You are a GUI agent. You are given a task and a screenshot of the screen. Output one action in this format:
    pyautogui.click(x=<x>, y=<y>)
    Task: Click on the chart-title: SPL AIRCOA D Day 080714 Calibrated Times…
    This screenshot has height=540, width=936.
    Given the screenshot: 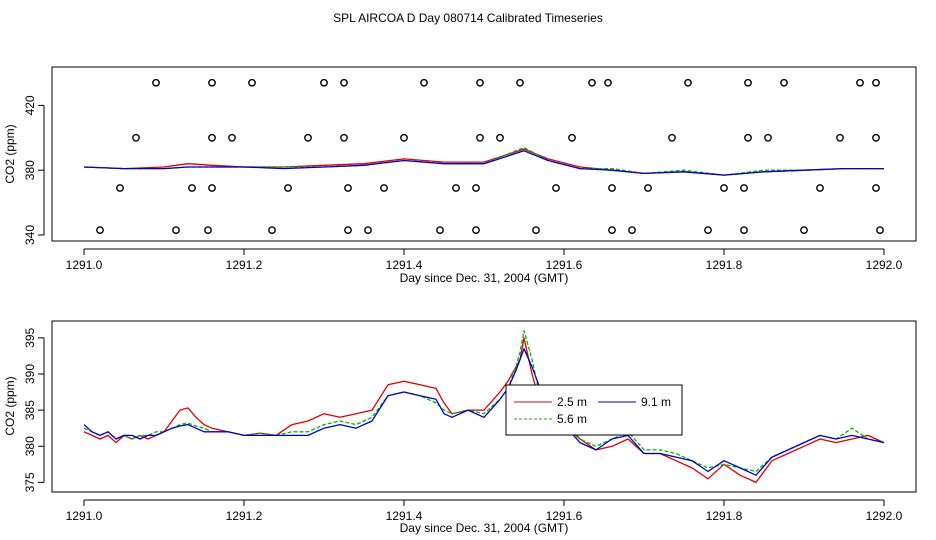 What is the action you would take?
    pyautogui.click(x=468, y=18)
    